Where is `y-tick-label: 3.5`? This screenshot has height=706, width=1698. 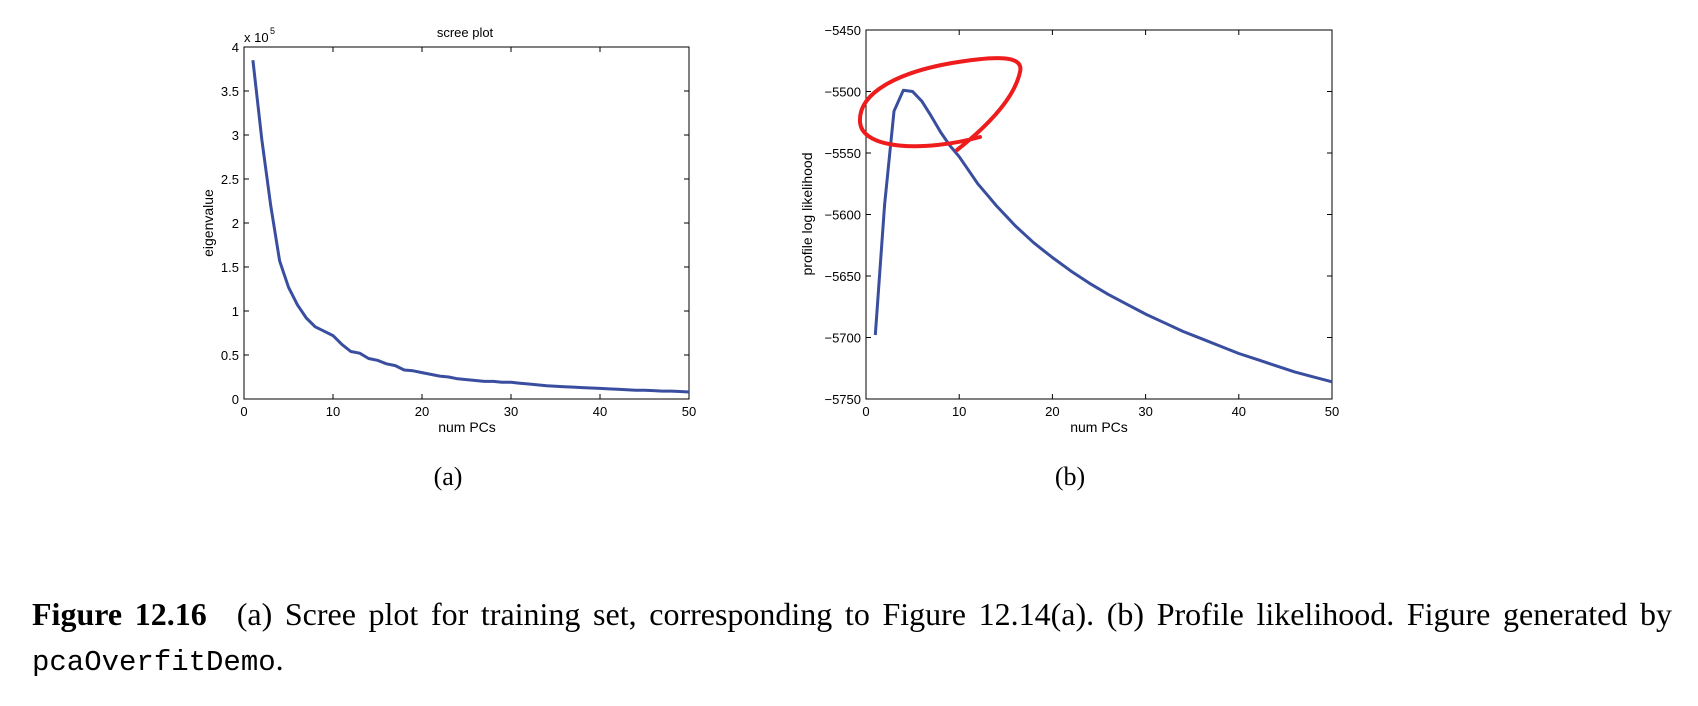
y-tick-label: 3.5 is located at coordinates (230, 91).